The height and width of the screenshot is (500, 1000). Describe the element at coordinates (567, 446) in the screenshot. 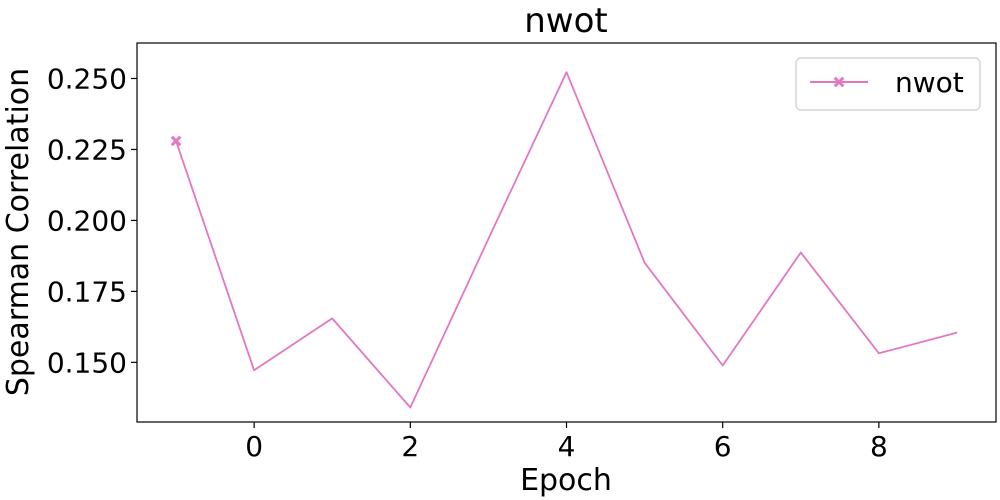

I see `x-tick-label: 4` at that location.